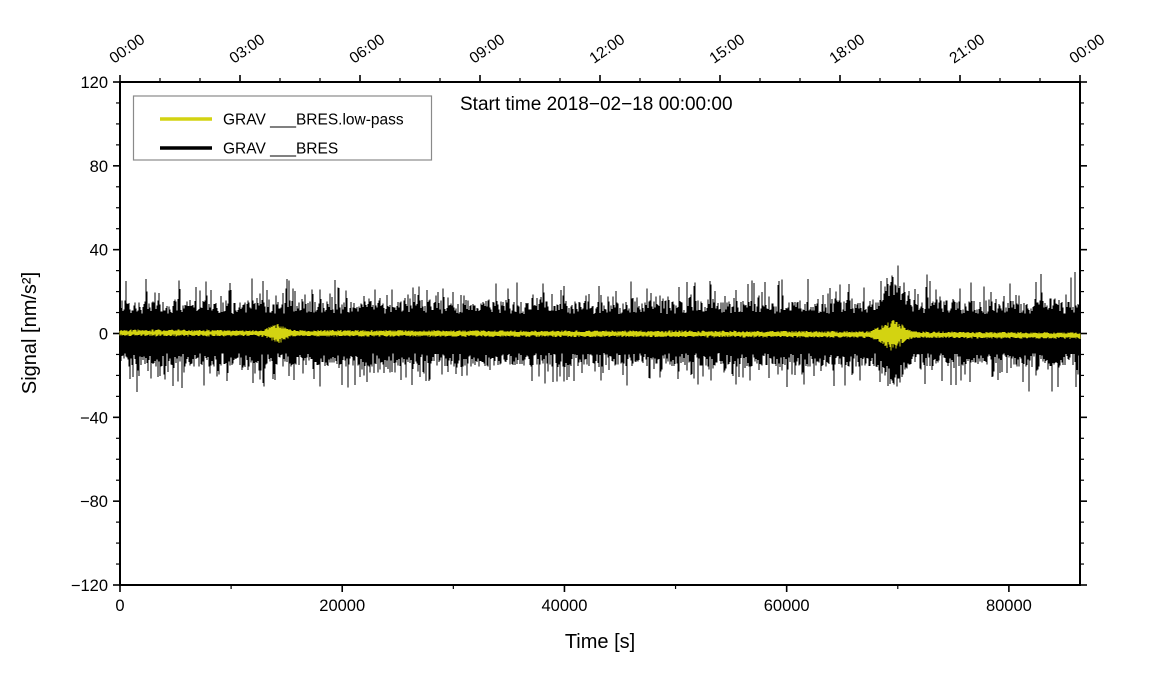 This screenshot has height=700, width=1151. Describe the element at coordinates (600, 335) in the screenshot. I see `series-lowpass-trace` at that location.